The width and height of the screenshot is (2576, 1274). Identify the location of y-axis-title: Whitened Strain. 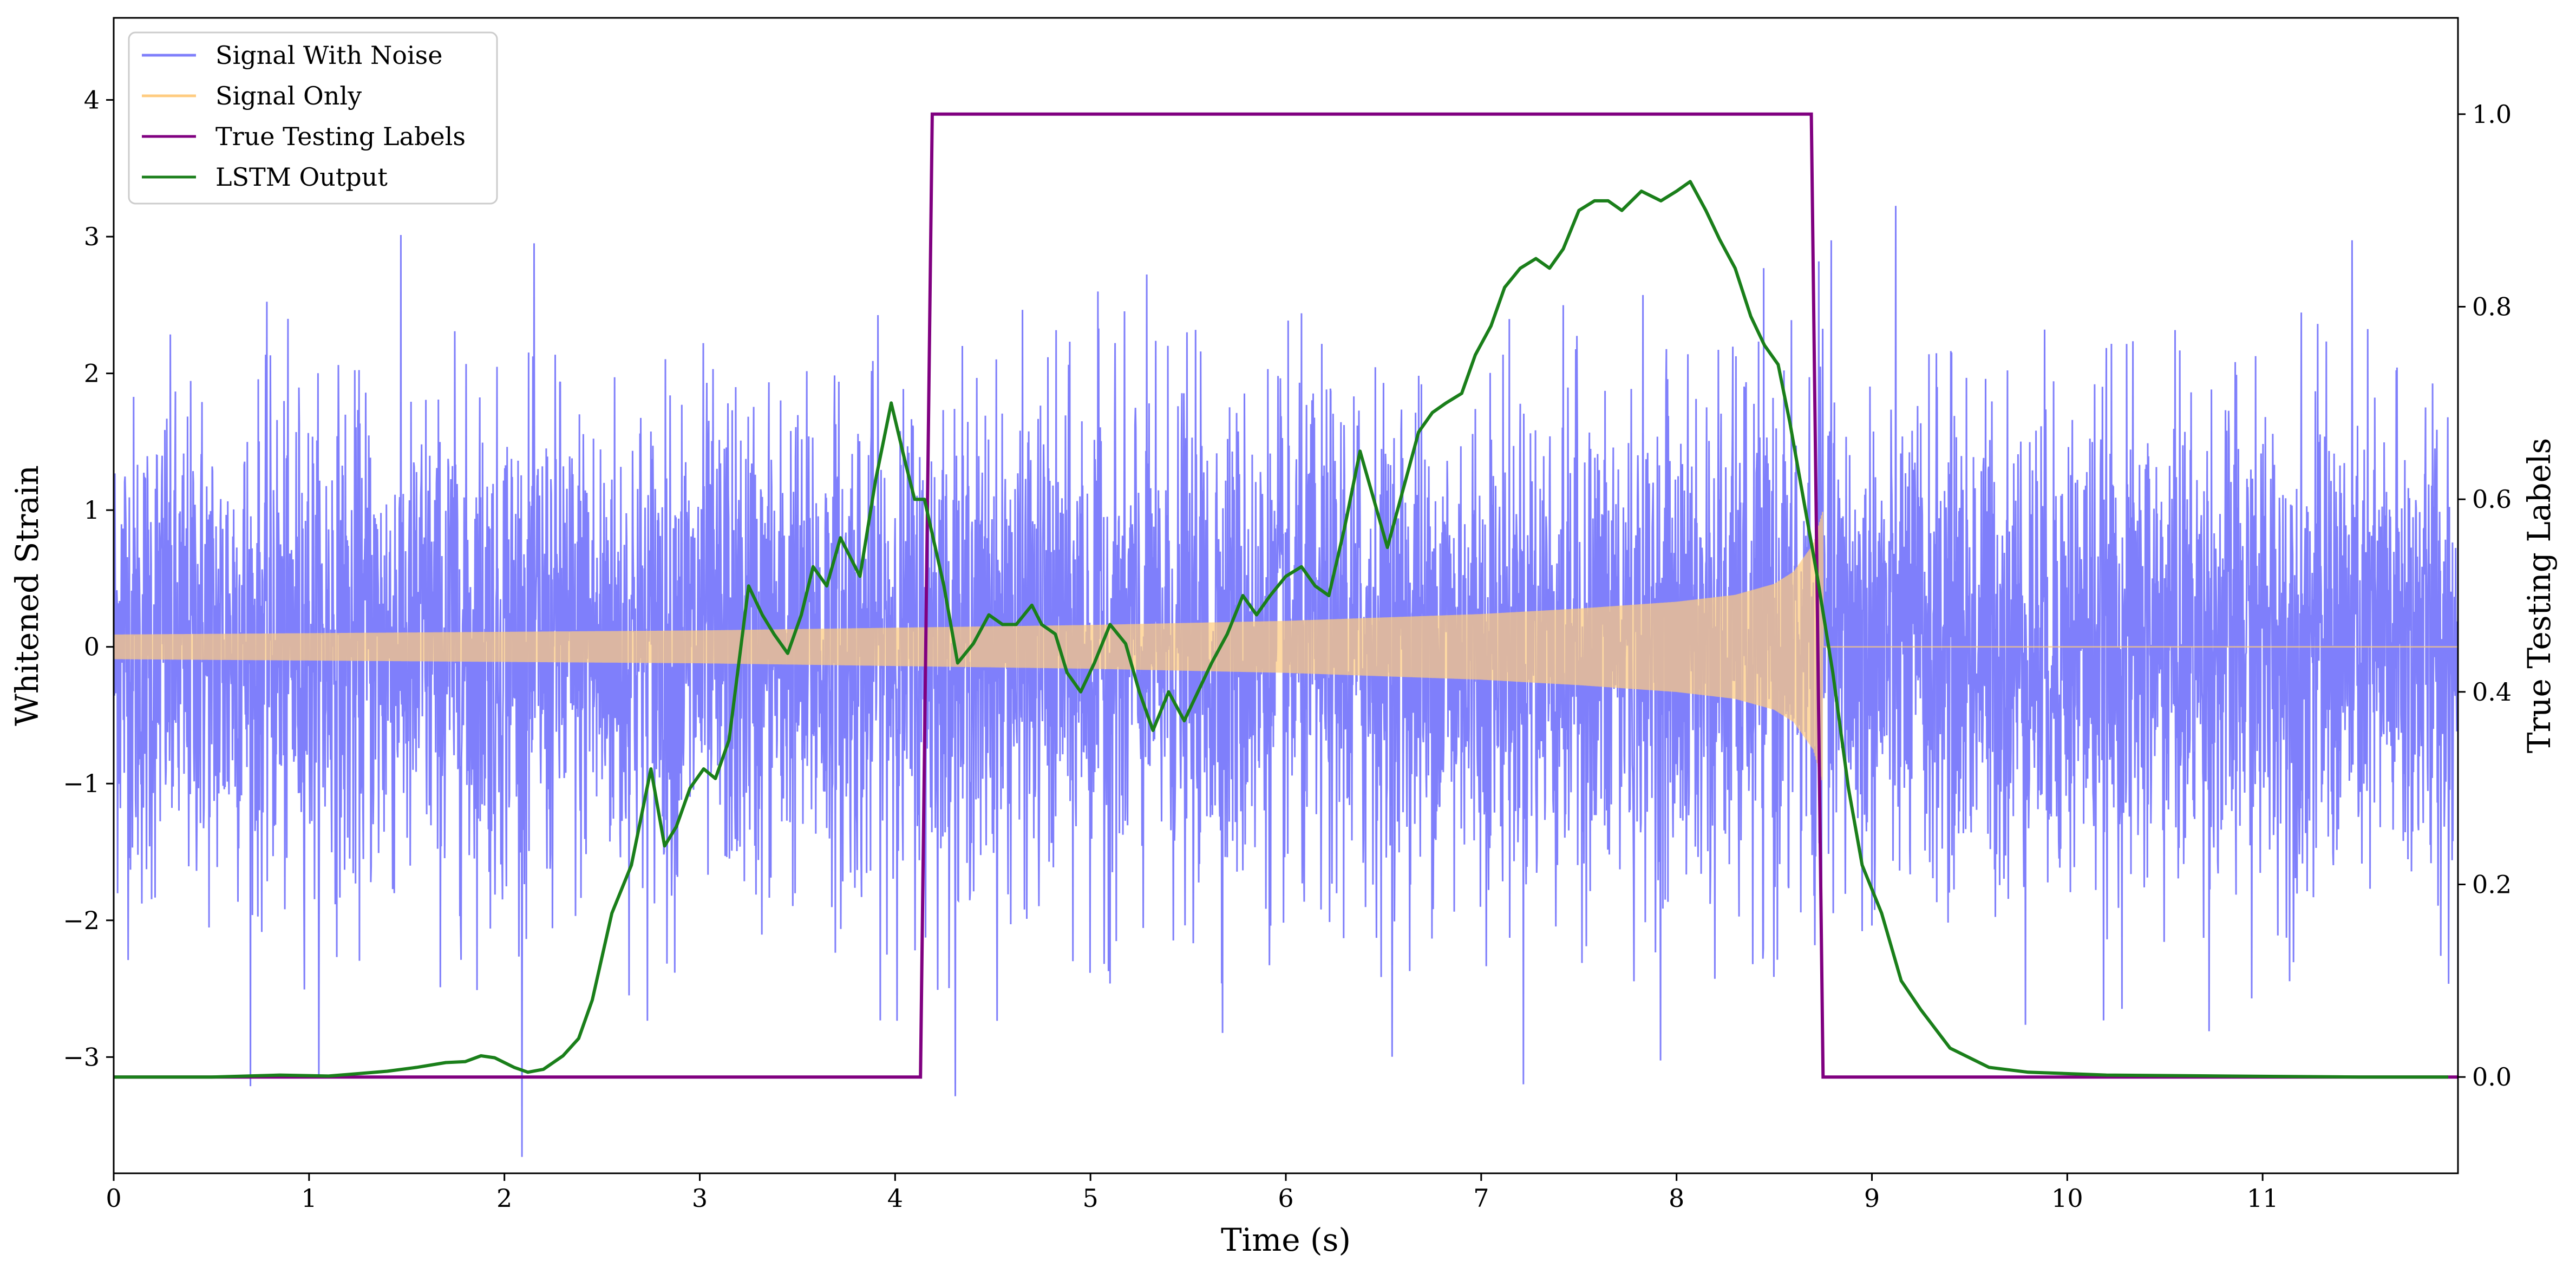
(27, 595).